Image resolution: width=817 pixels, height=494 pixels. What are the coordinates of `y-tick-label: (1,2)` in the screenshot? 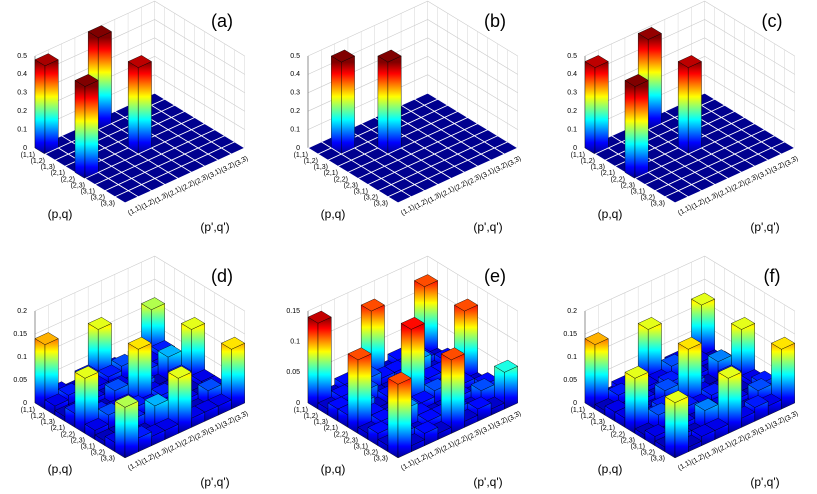 It's located at (38, 416).